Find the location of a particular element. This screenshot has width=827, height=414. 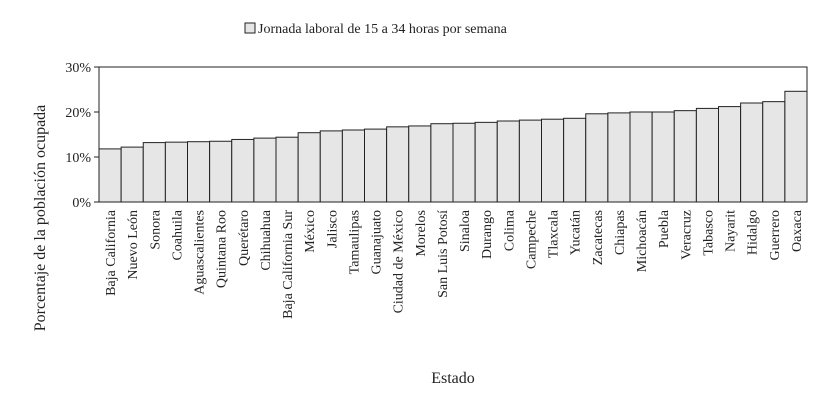

x-tick-label: Colima is located at coordinates (509, 230).